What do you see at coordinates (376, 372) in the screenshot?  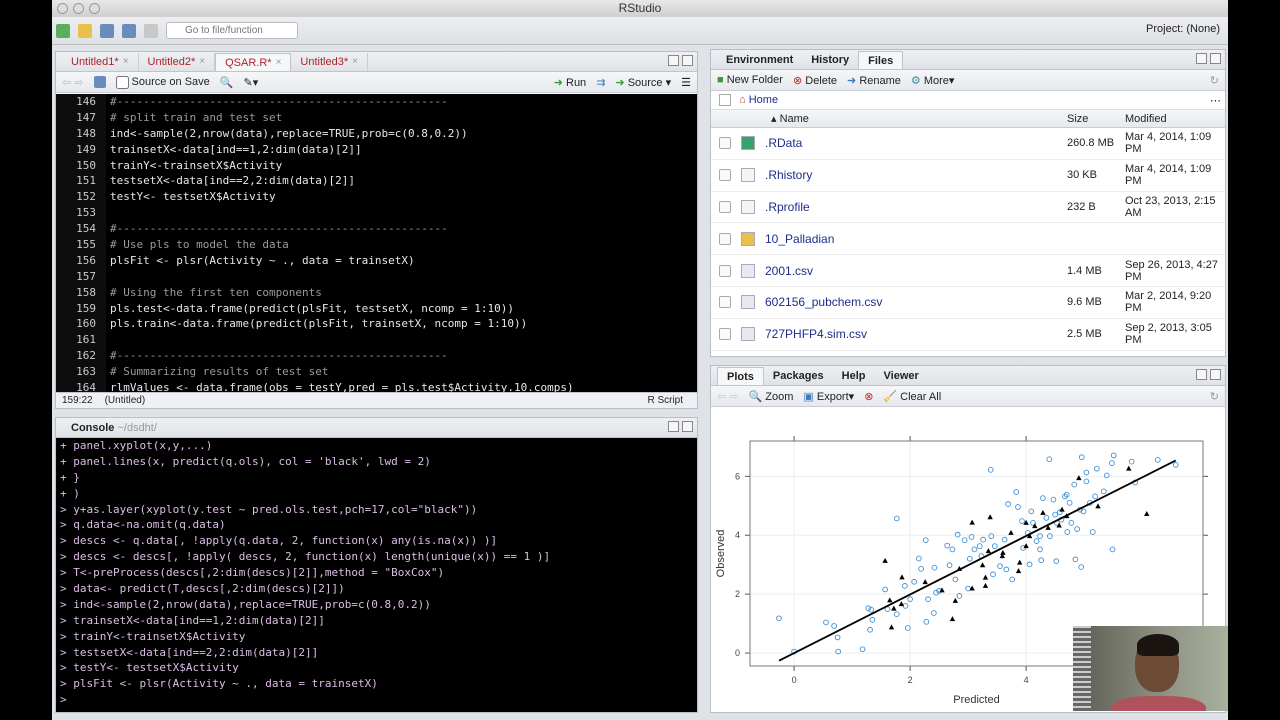 I see `code-line: 163 # Summarizing results of test set` at bounding box center [376, 372].